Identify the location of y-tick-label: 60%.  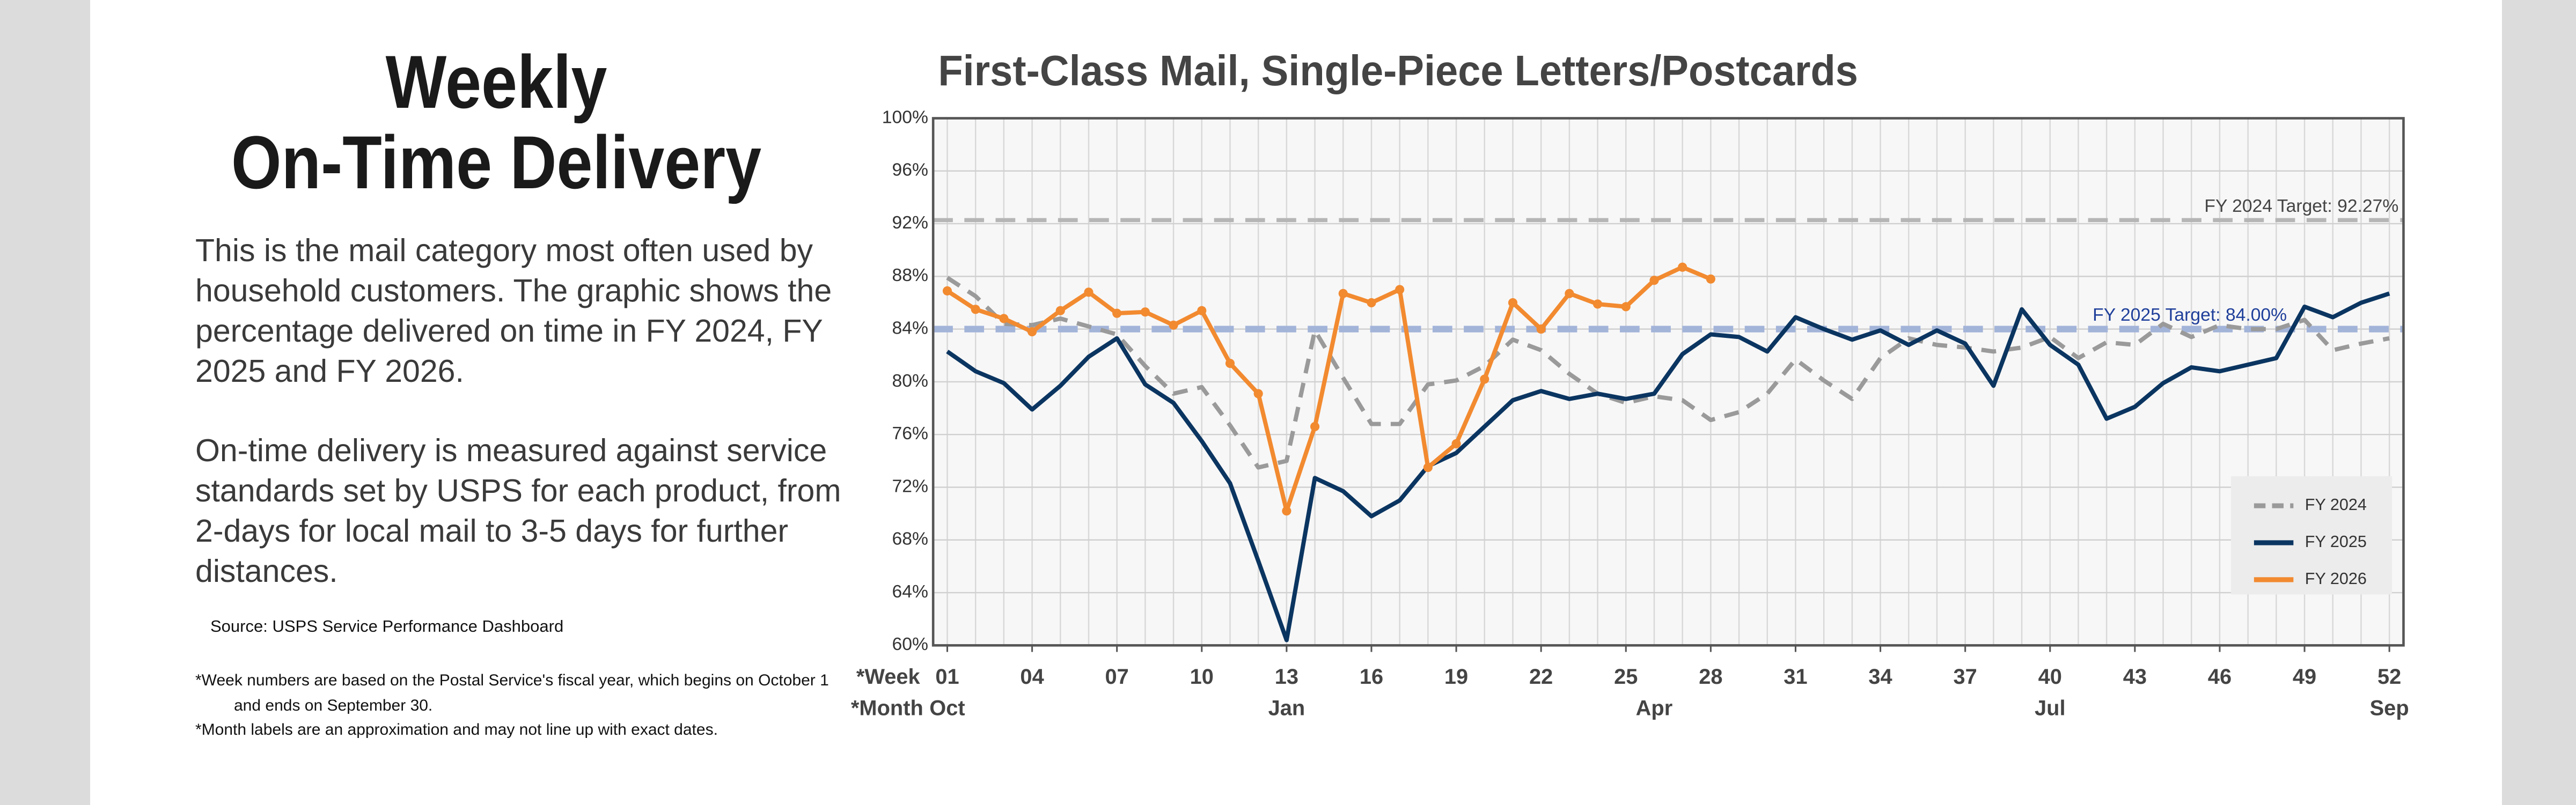
(910, 644).